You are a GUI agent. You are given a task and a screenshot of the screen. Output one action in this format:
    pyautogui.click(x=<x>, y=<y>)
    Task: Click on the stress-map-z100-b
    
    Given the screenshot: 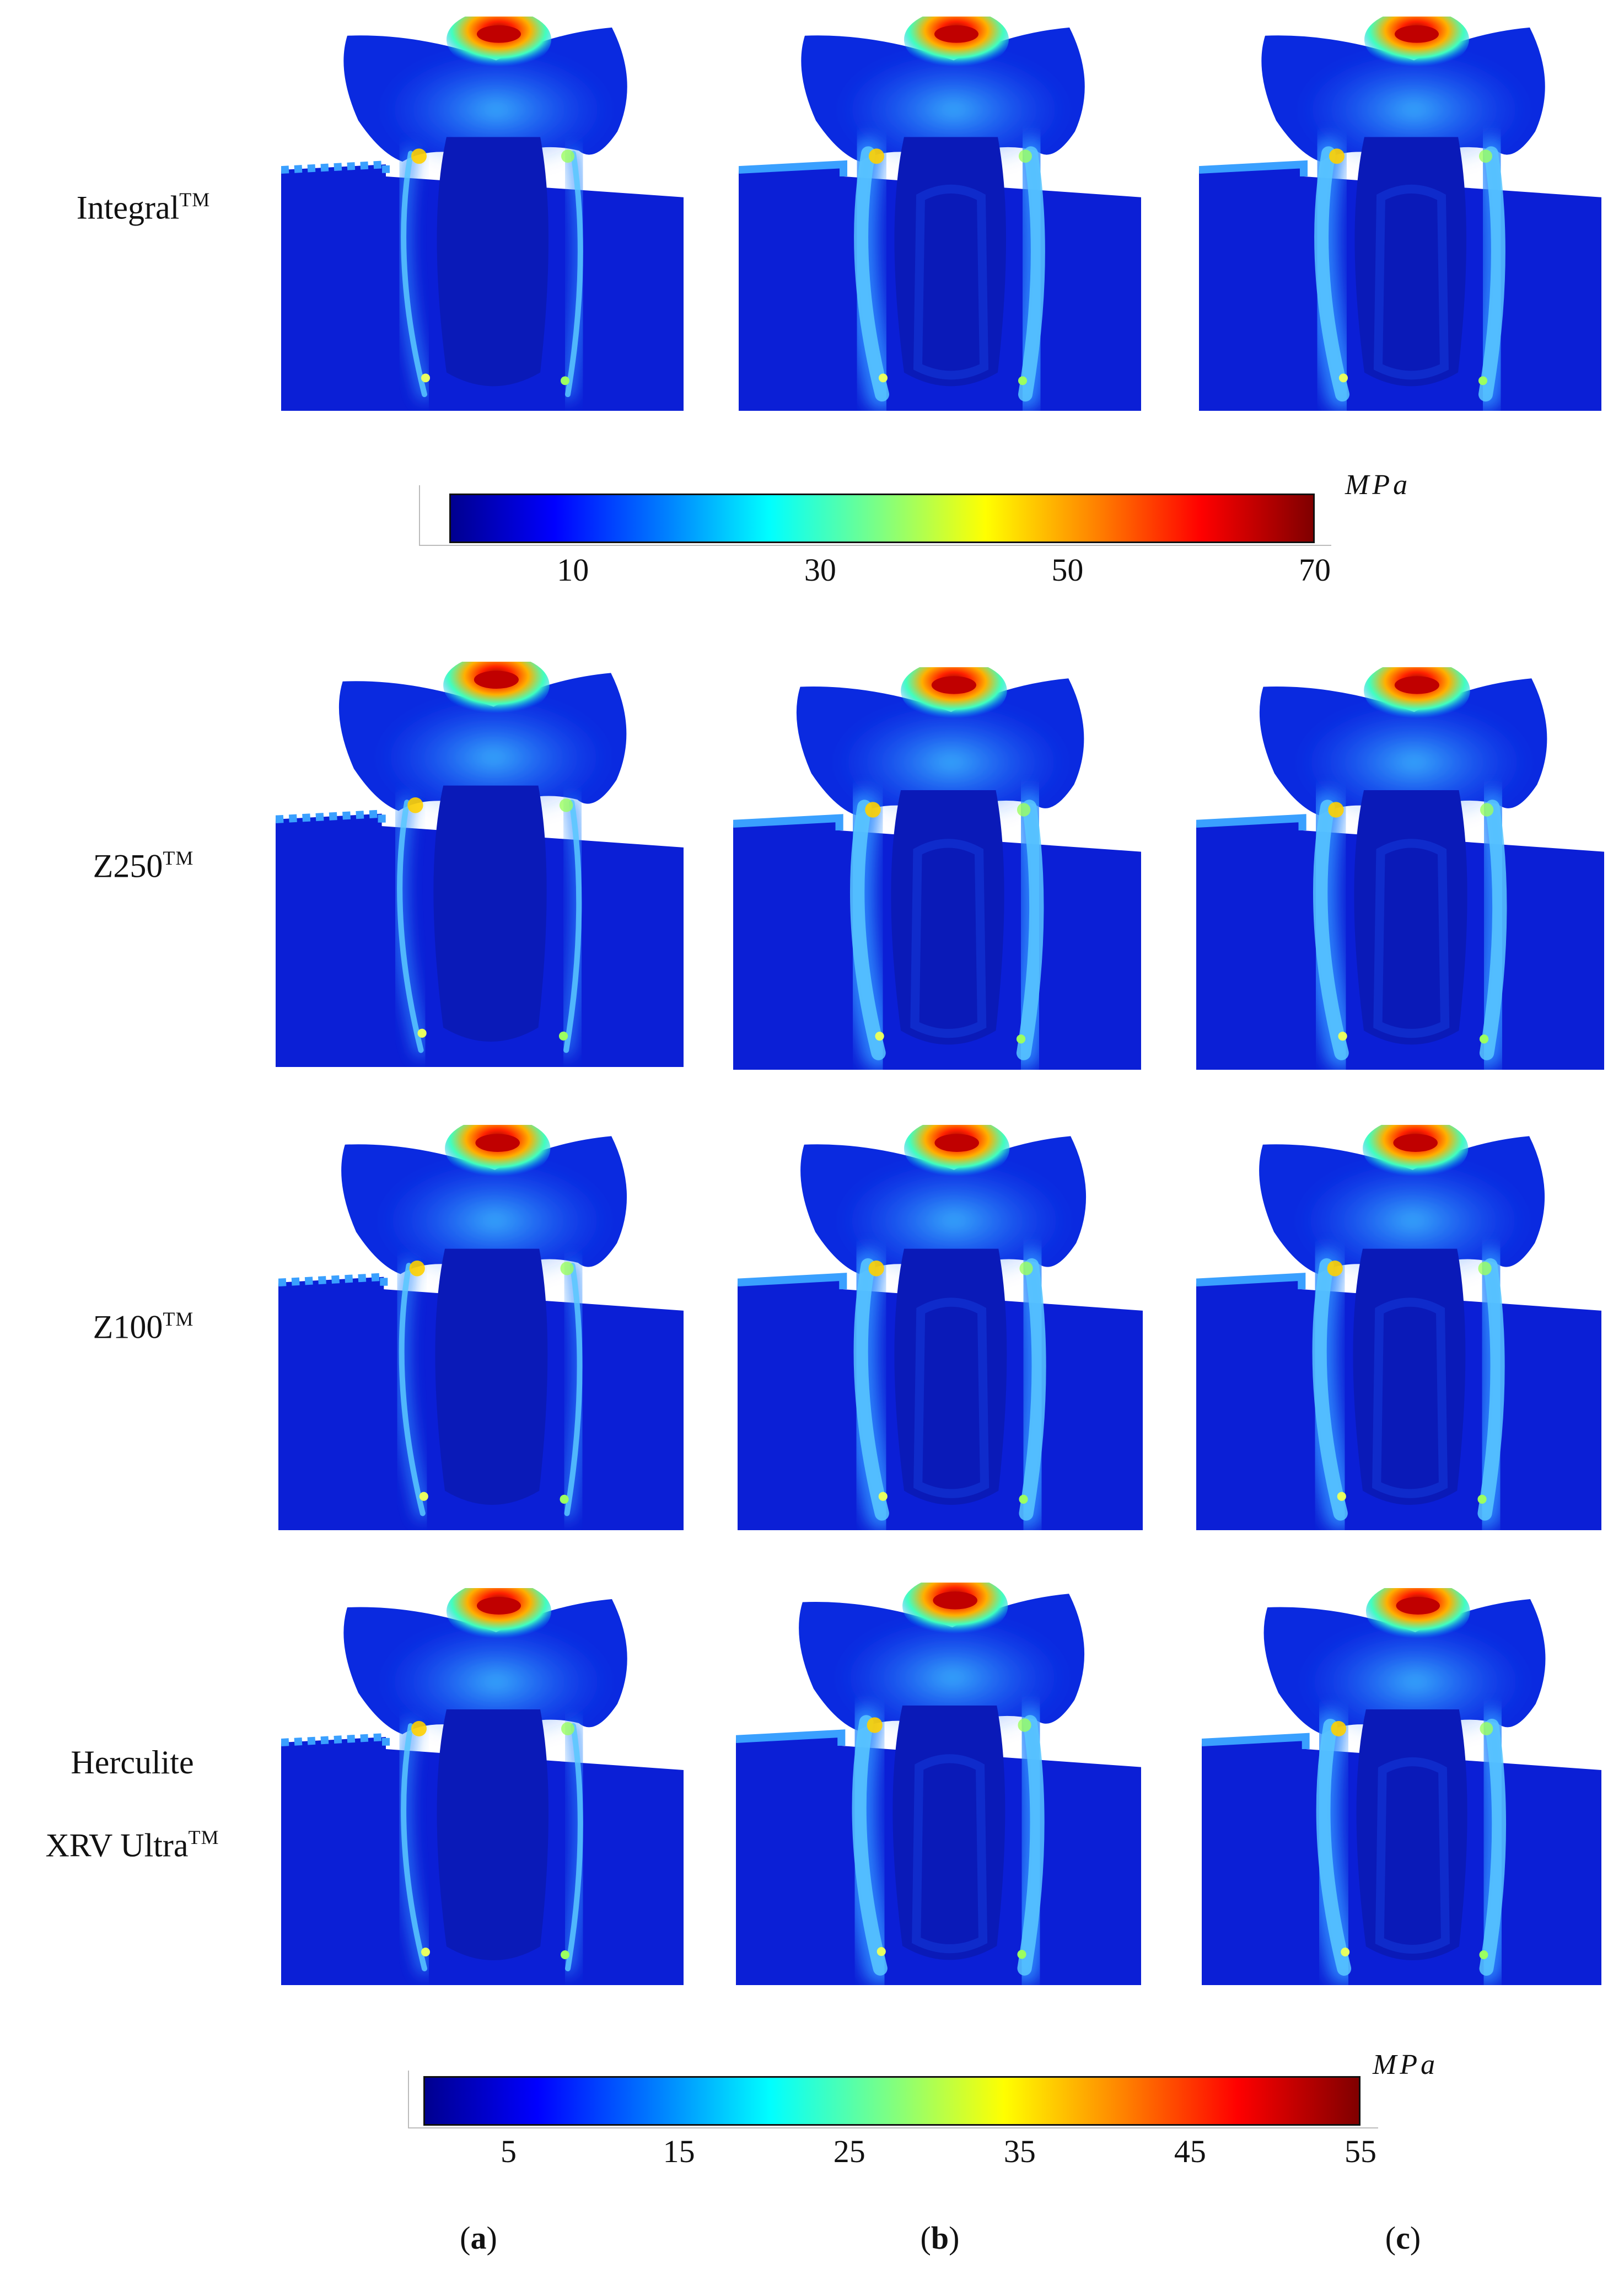 What is the action you would take?
    pyautogui.click(x=941, y=1327)
    